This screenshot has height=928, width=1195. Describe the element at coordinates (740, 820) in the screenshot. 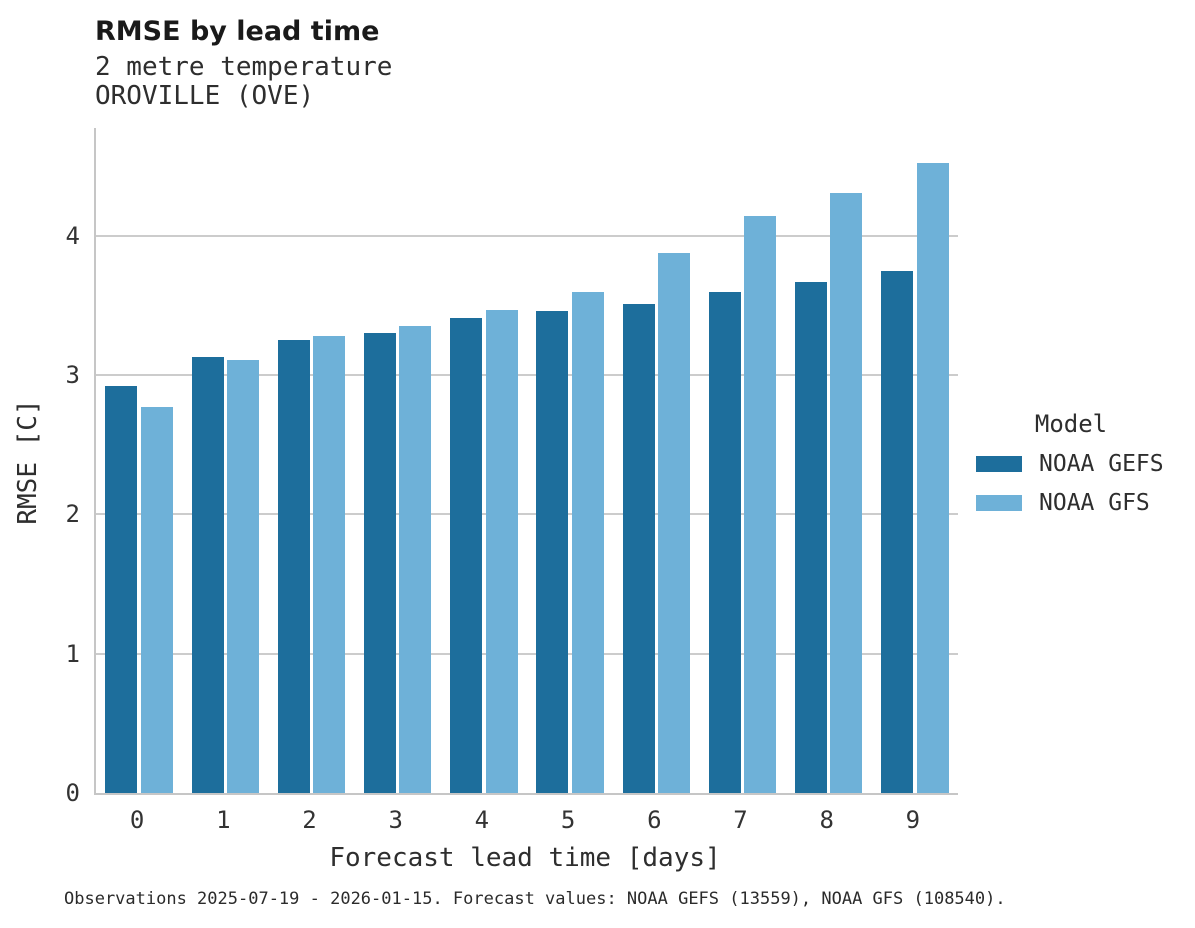

I see `x-tick-label-7: 7` at that location.